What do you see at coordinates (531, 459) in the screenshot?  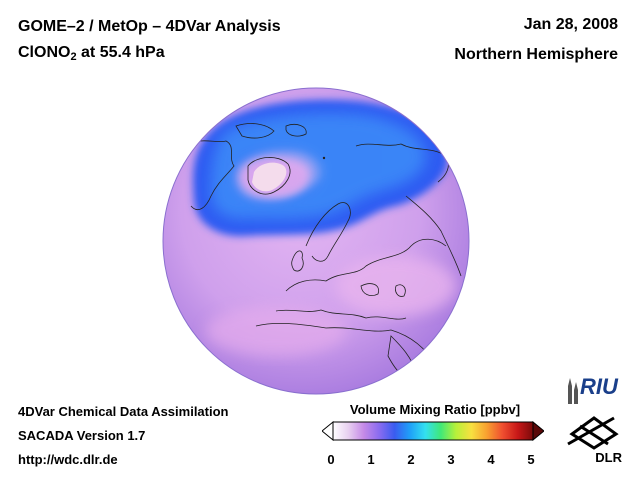 I see `colorbar-tick: 5` at bounding box center [531, 459].